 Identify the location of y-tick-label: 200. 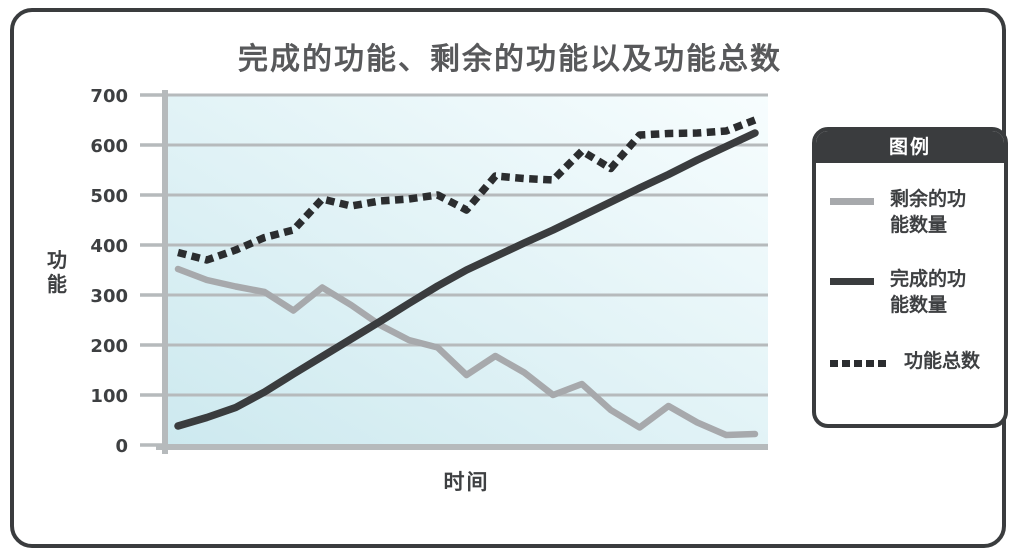
(109, 346).